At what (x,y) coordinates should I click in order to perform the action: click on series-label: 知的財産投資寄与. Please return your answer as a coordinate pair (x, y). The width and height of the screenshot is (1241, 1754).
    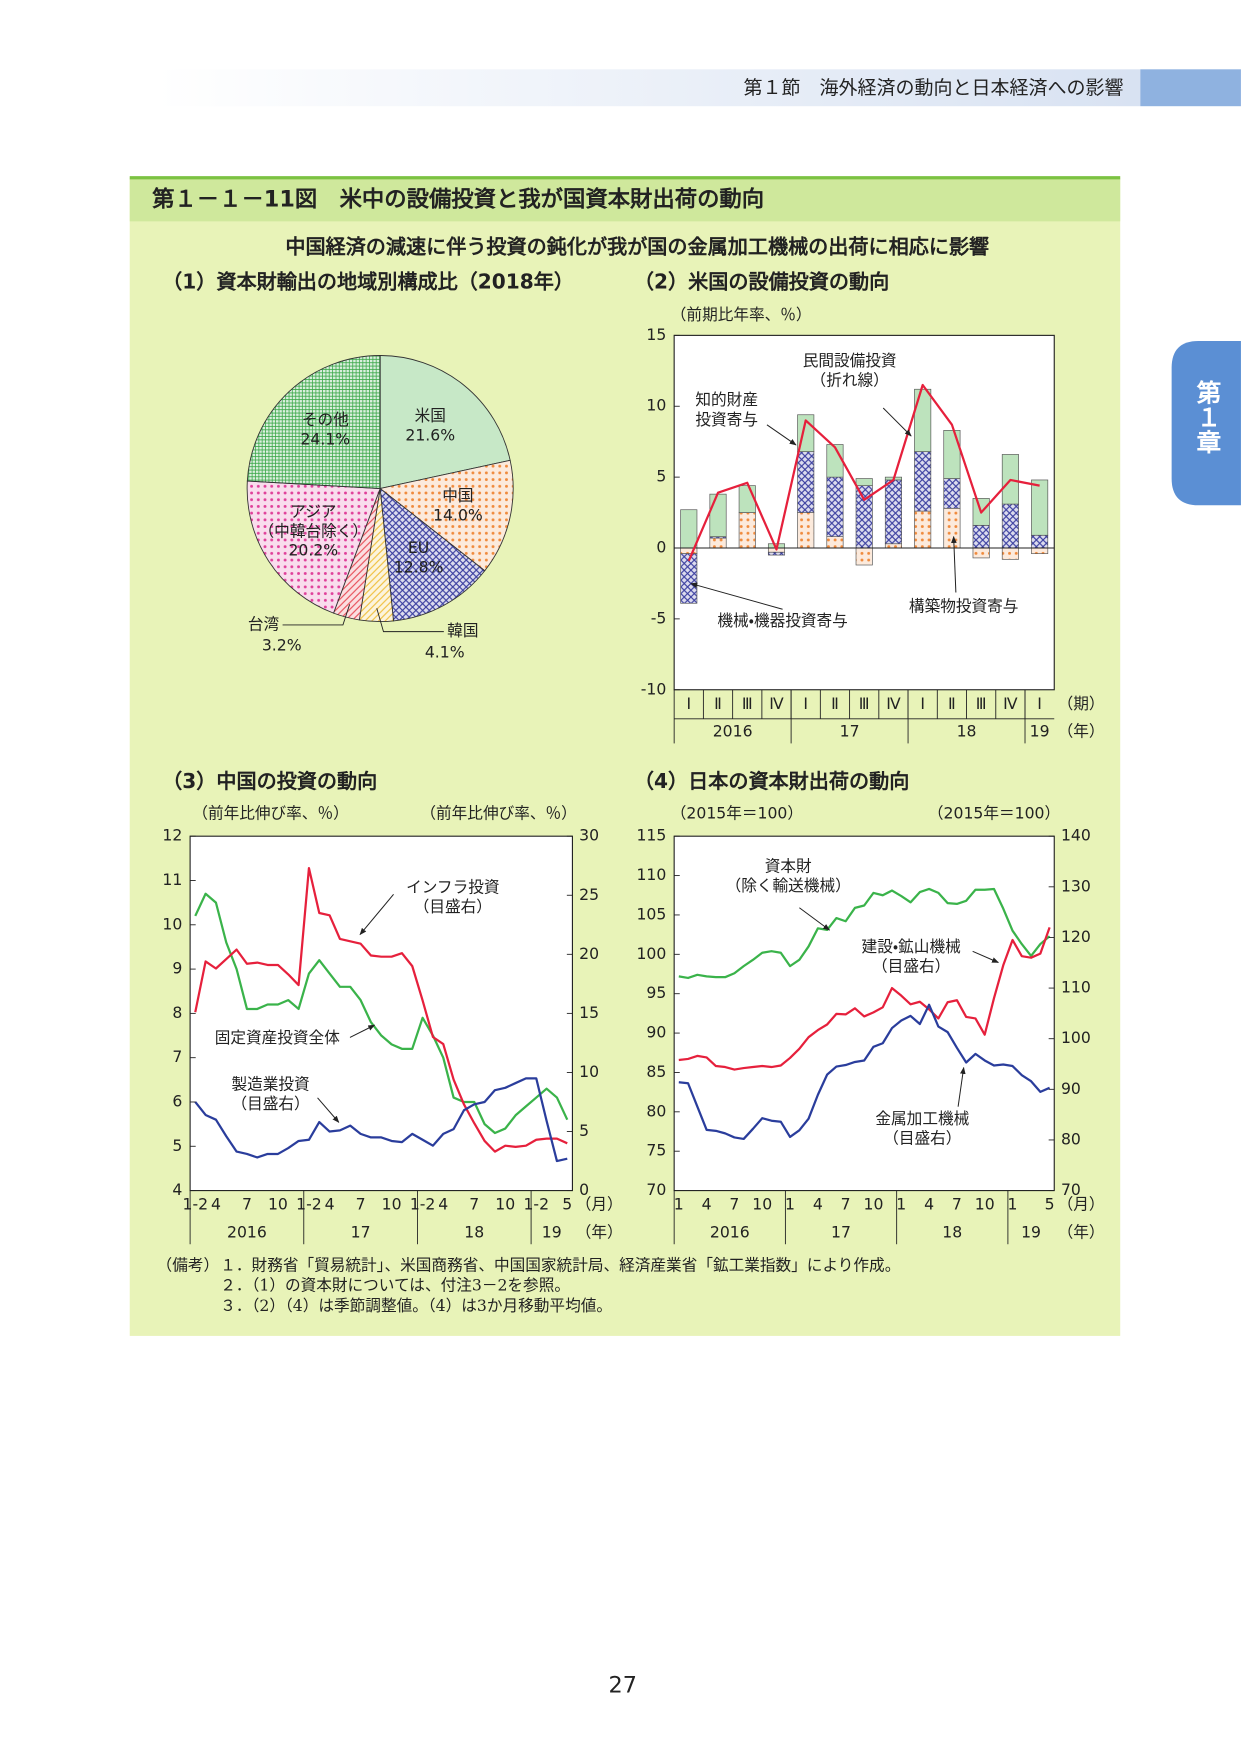
    Looking at the image, I should click on (726, 409).